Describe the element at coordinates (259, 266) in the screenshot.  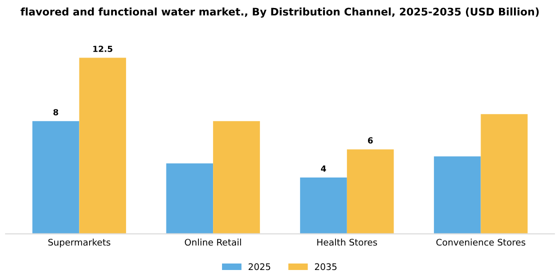
I see `legend-label: 2025` at that location.